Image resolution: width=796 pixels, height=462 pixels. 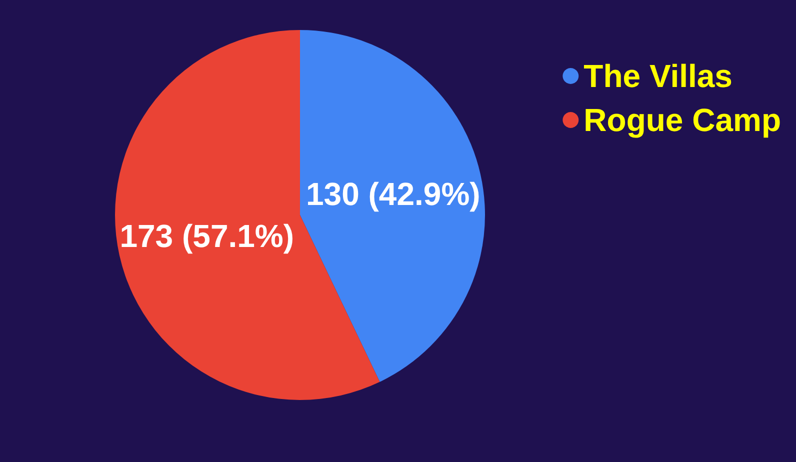 I want to click on legend-label: Rogue Camp, so click(x=682, y=120).